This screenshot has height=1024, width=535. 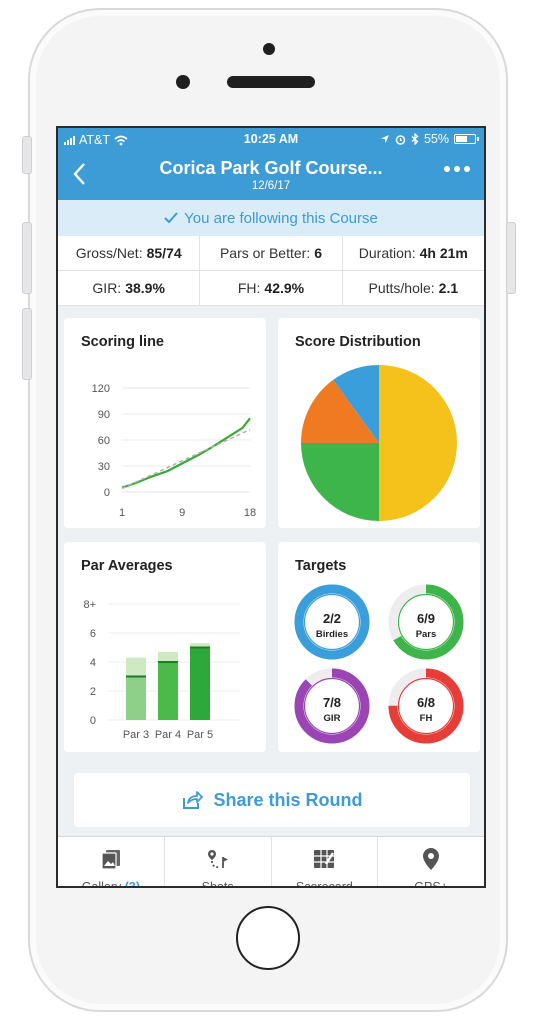 What do you see at coordinates (426, 618) in the screenshot?
I see `ring-value: 6/9` at bounding box center [426, 618].